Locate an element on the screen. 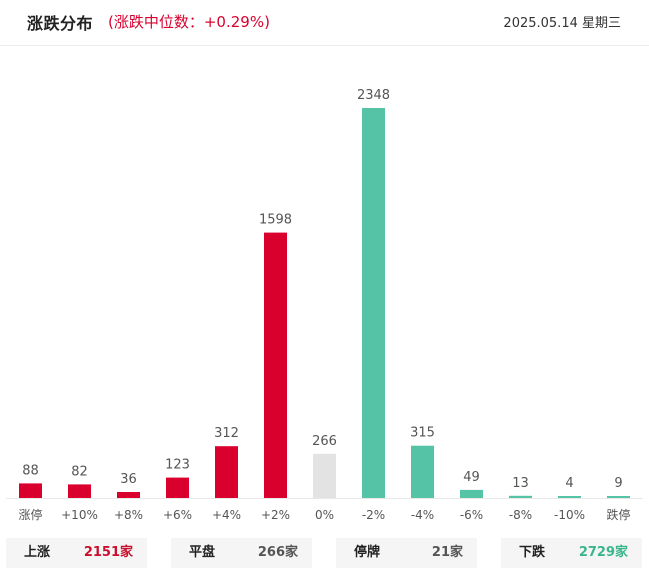  stat-up-value: 2151家 is located at coordinates (108, 552).